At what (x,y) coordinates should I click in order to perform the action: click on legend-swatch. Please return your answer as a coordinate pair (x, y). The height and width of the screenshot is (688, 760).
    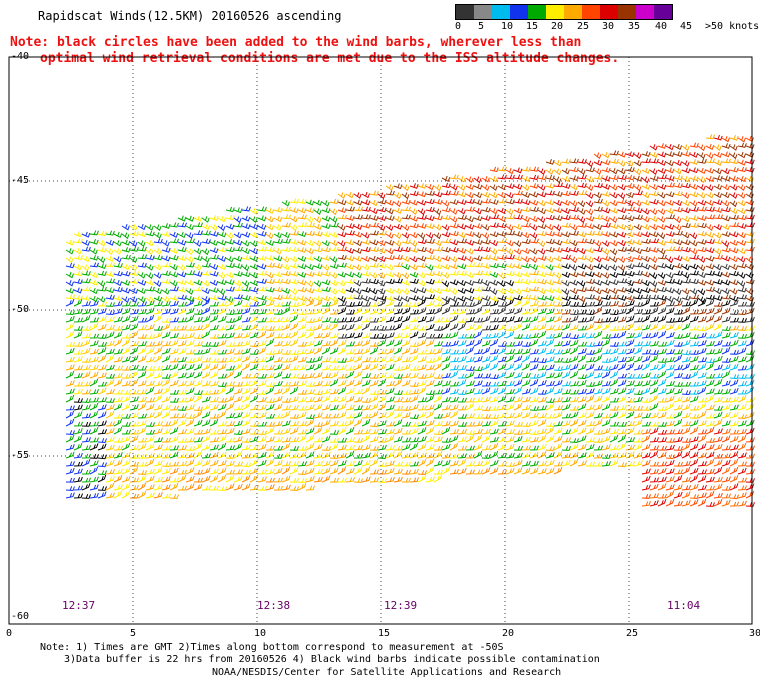
    Looking at the image, I should click on (627, 12).